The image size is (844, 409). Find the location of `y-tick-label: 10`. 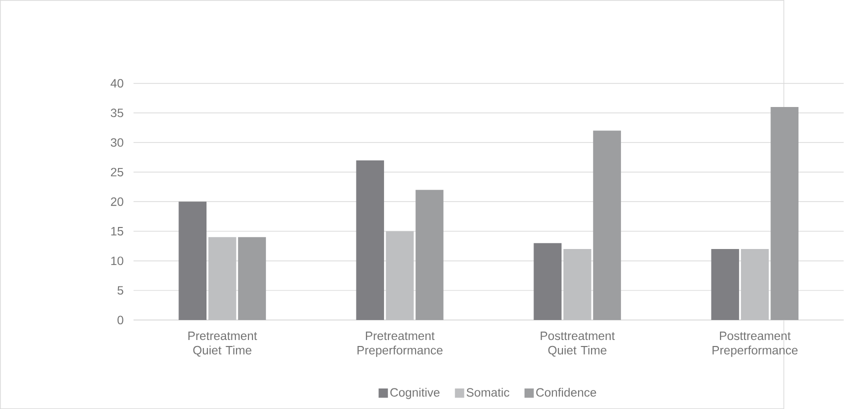

y-tick-label: 10 is located at coordinates (117, 261).